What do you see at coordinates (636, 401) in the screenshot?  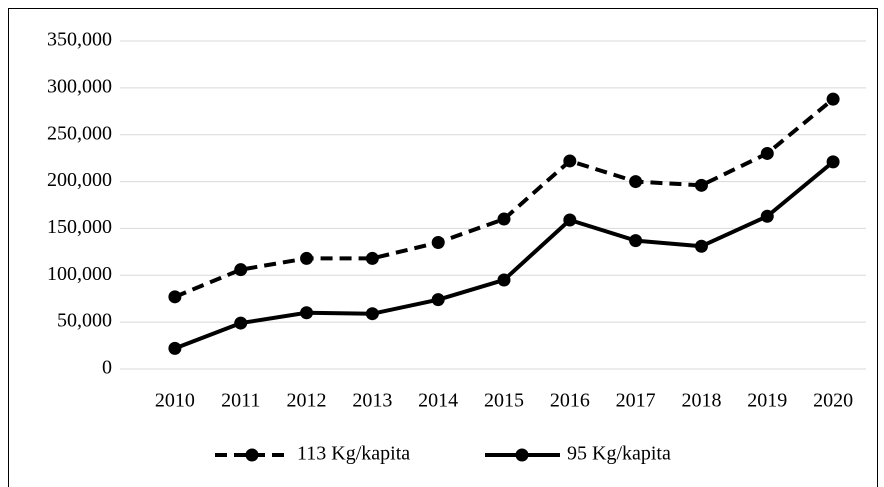 I see `x-tick-label: 2017` at bounding box center [636, 401].